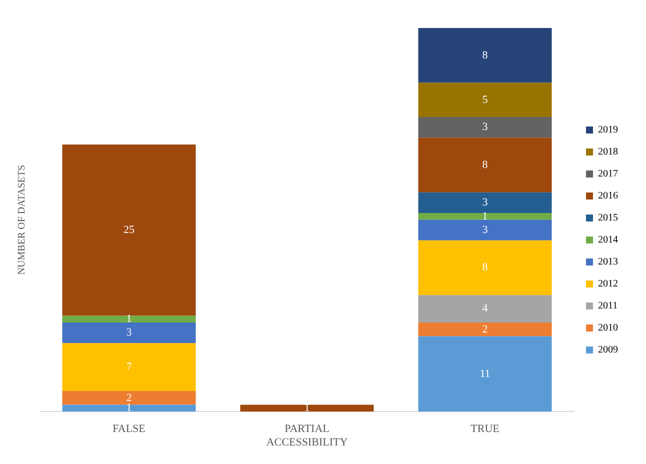  Describe the element at coordinates (129, 429) in the screenshot. I see `x-tick-label: FALSE` at that location.